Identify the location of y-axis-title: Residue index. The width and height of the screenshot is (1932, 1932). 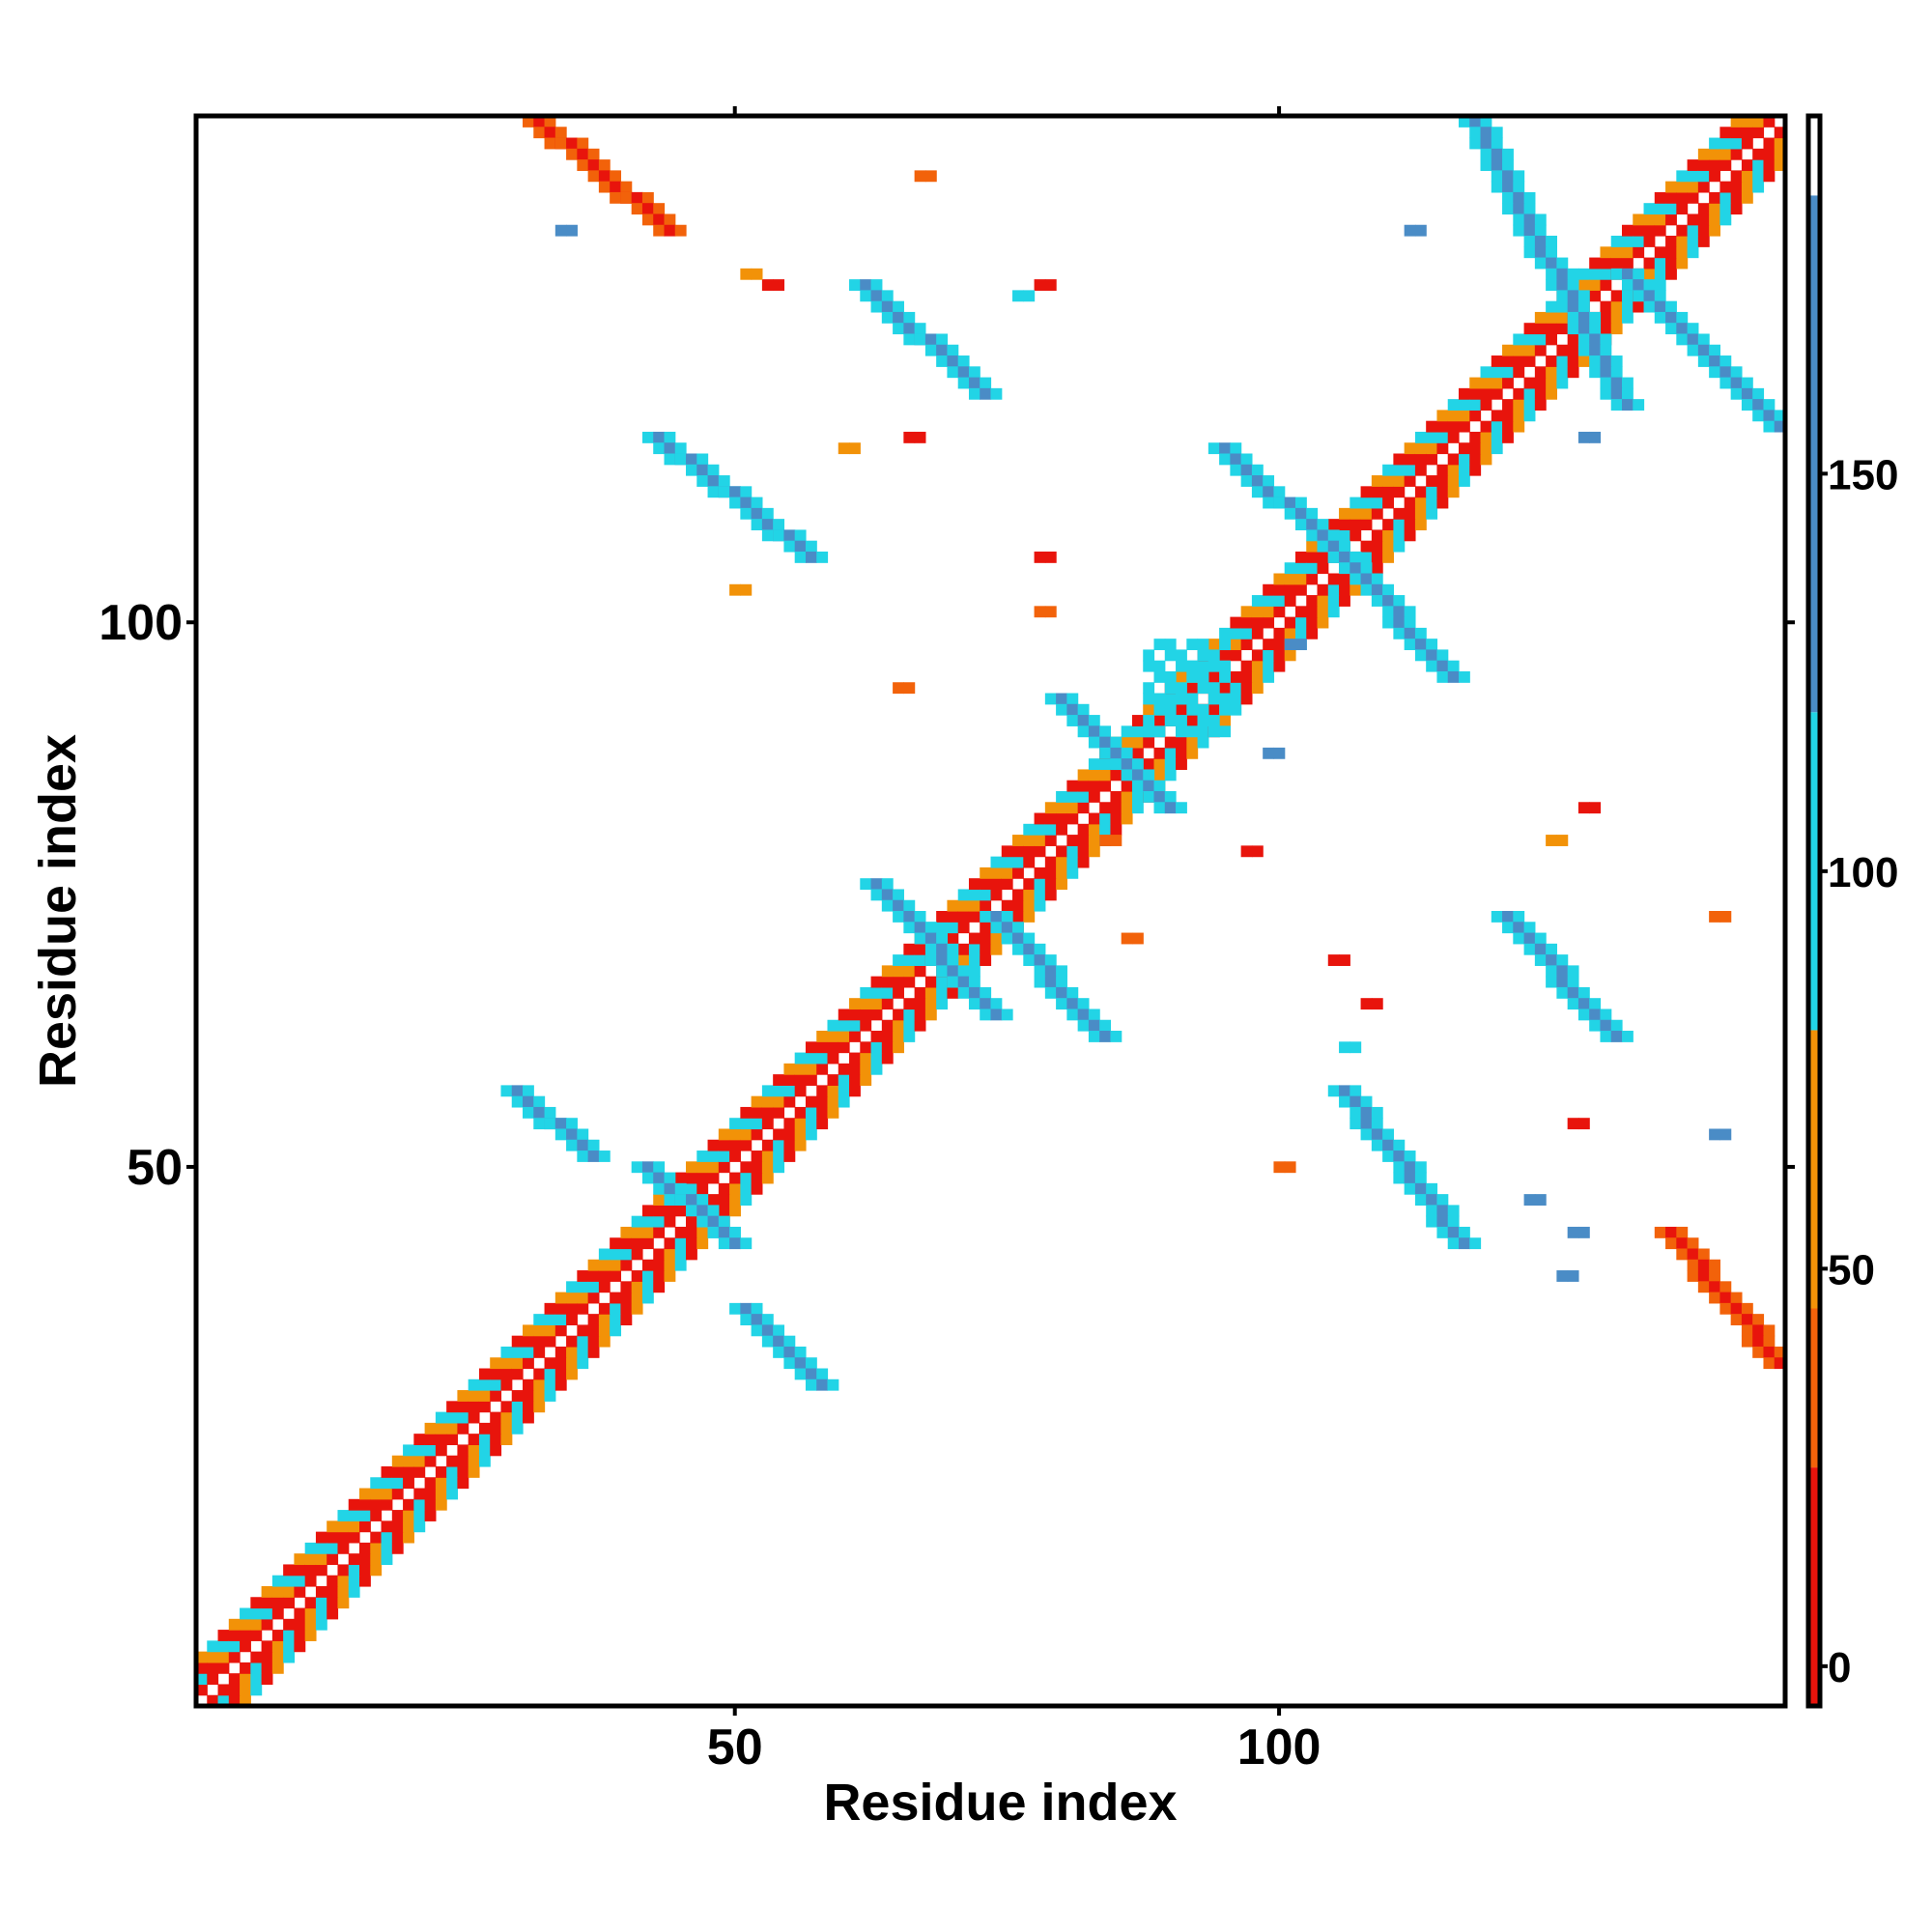
(58, 911).